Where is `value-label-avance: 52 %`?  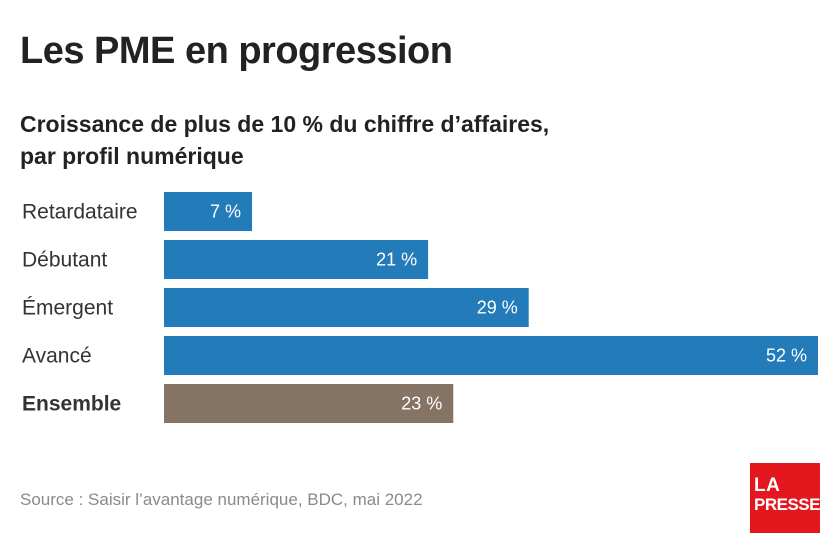 value-label-avance: 52 % is located at coordinates (786, 356).